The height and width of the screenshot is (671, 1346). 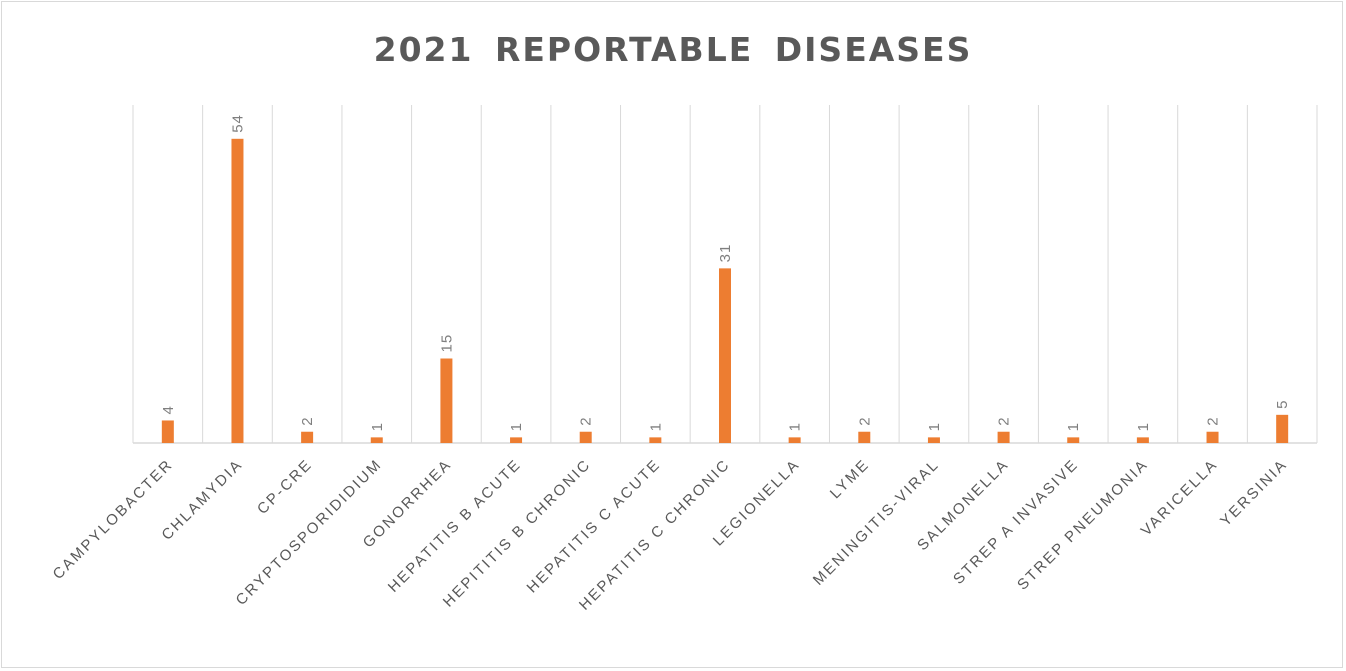 I want to click on chart-title: 2021 REPORTABLE DISEASES, so click(x=673, y=49).